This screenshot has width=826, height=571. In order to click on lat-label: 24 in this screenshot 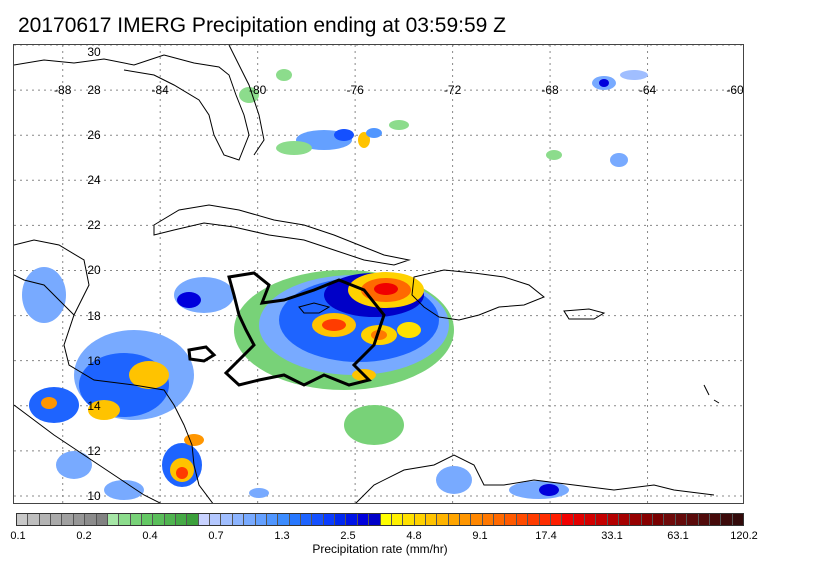, I will do `click(94, 180)`.